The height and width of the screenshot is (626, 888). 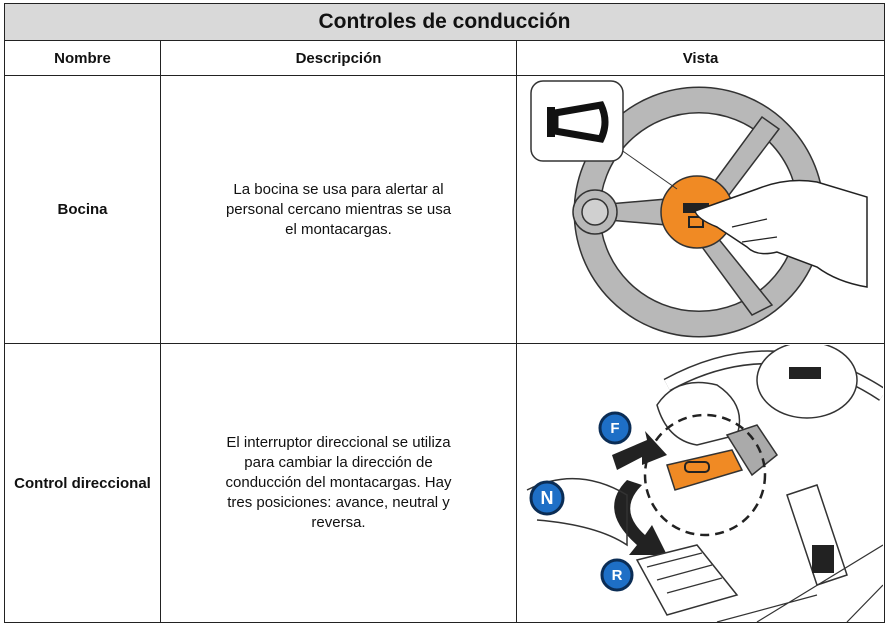 What do you see at coordinates (338, 58) in the screenshot?
I see `column-header: Descripción` at bounding box center [338, 58].